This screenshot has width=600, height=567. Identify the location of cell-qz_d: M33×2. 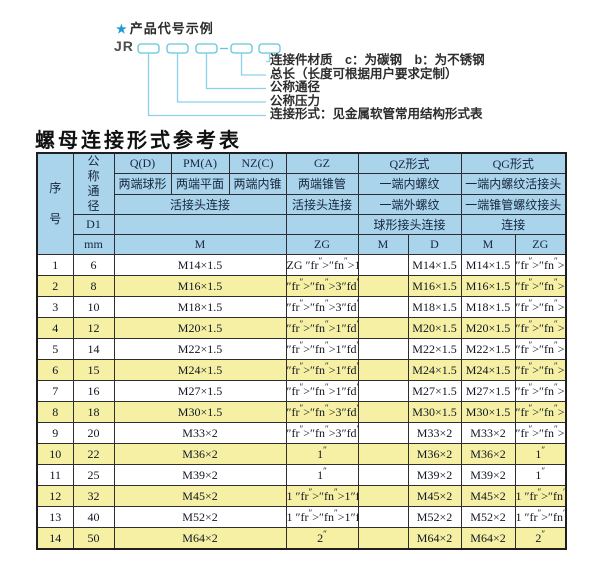
(434, 433).